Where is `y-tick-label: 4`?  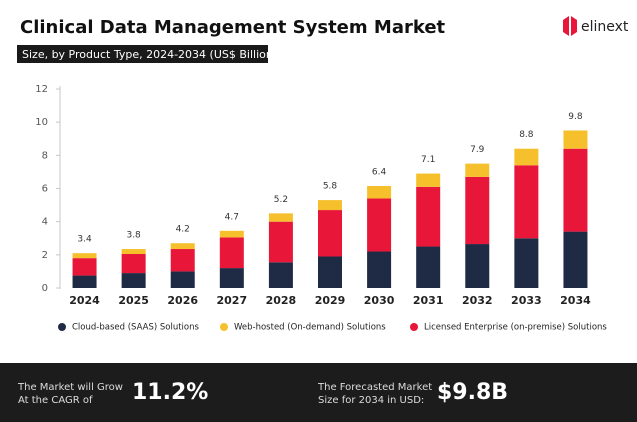 y-tick-label: 4 is located at coordinates (45, 222).